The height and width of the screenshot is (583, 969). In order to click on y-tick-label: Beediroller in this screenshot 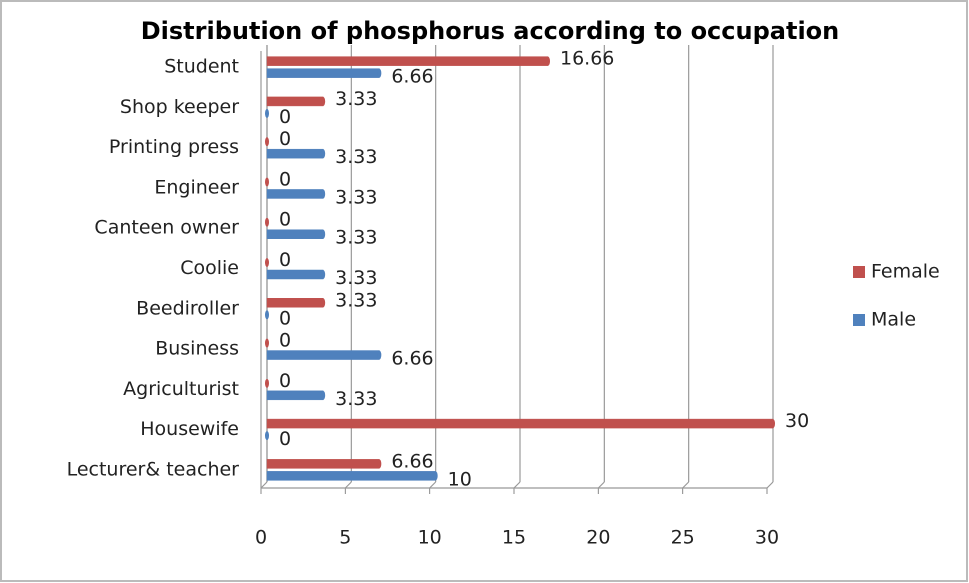, I will do `click(187, 308)`.